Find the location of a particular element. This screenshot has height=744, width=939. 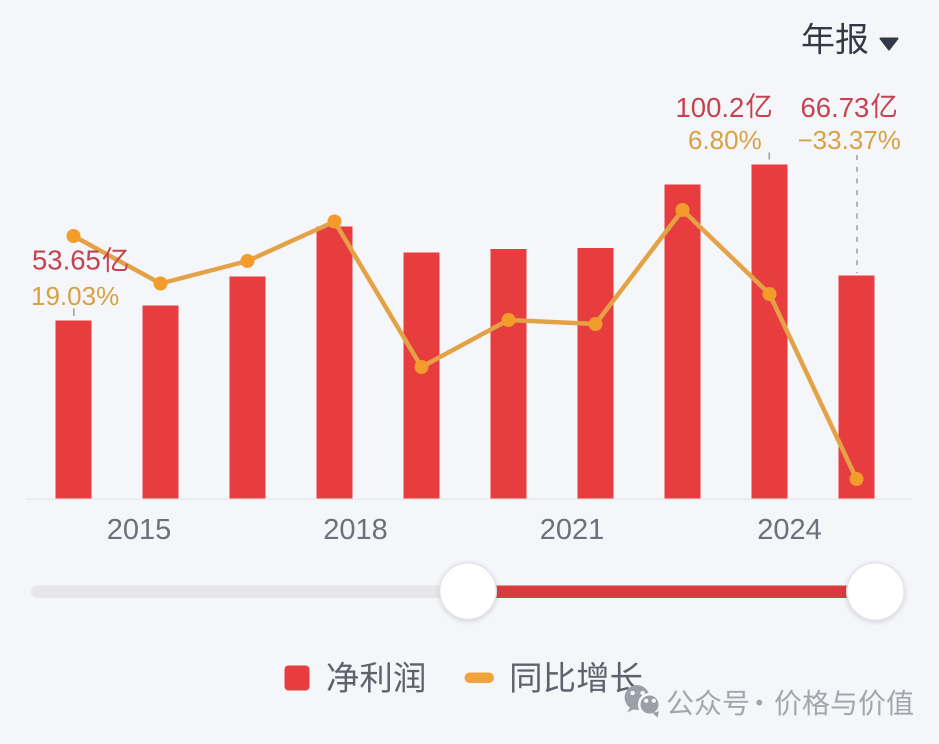

svg-text: 2018 is located at coordinates (355, 530).